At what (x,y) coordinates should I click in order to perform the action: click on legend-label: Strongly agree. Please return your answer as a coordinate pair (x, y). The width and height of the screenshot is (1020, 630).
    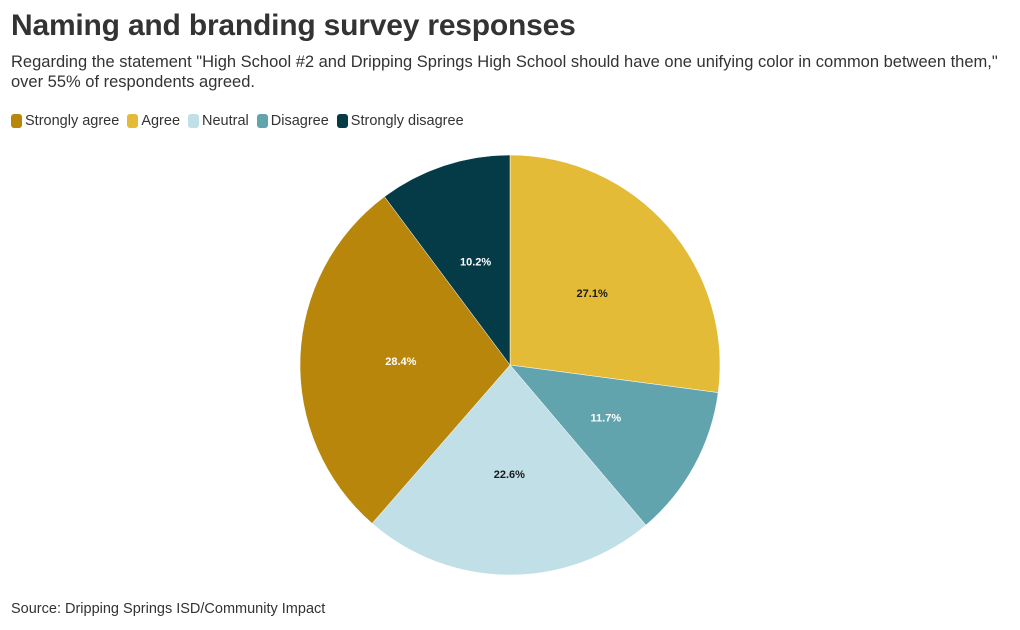
    Looking at the image, I should click on (72, 121).